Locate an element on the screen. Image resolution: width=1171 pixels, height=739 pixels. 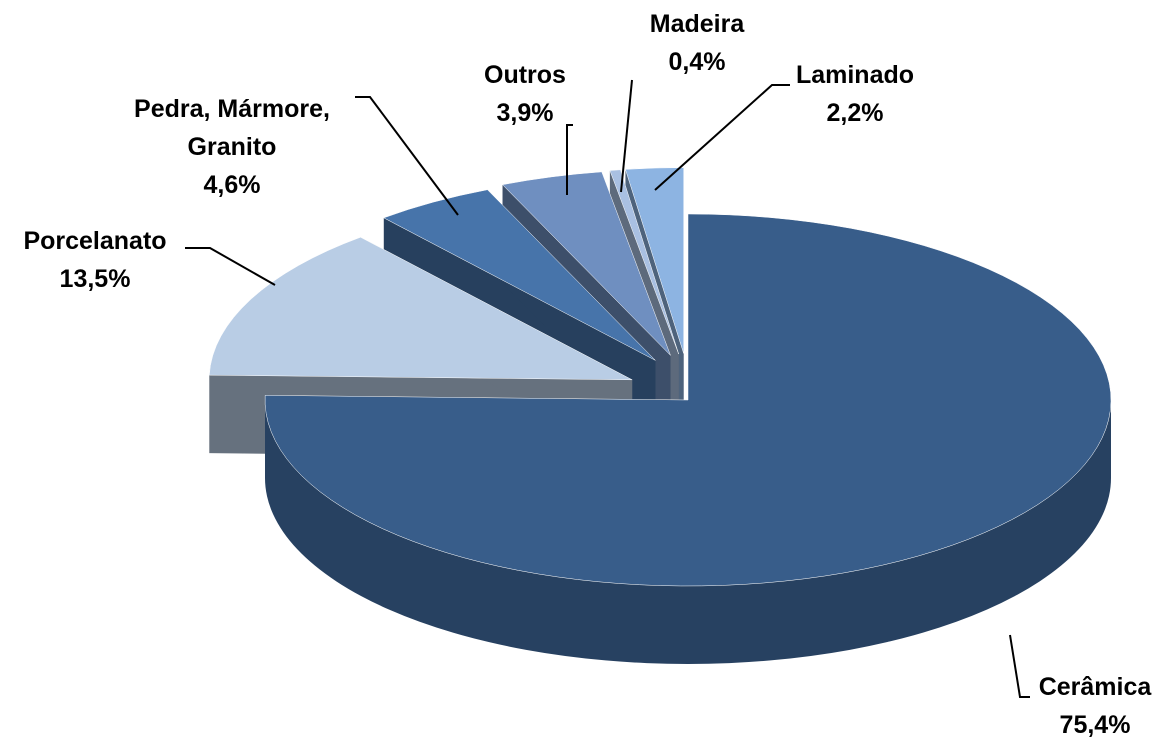
data-label: Madeira 0,4% is located at coordinates (697, 43).